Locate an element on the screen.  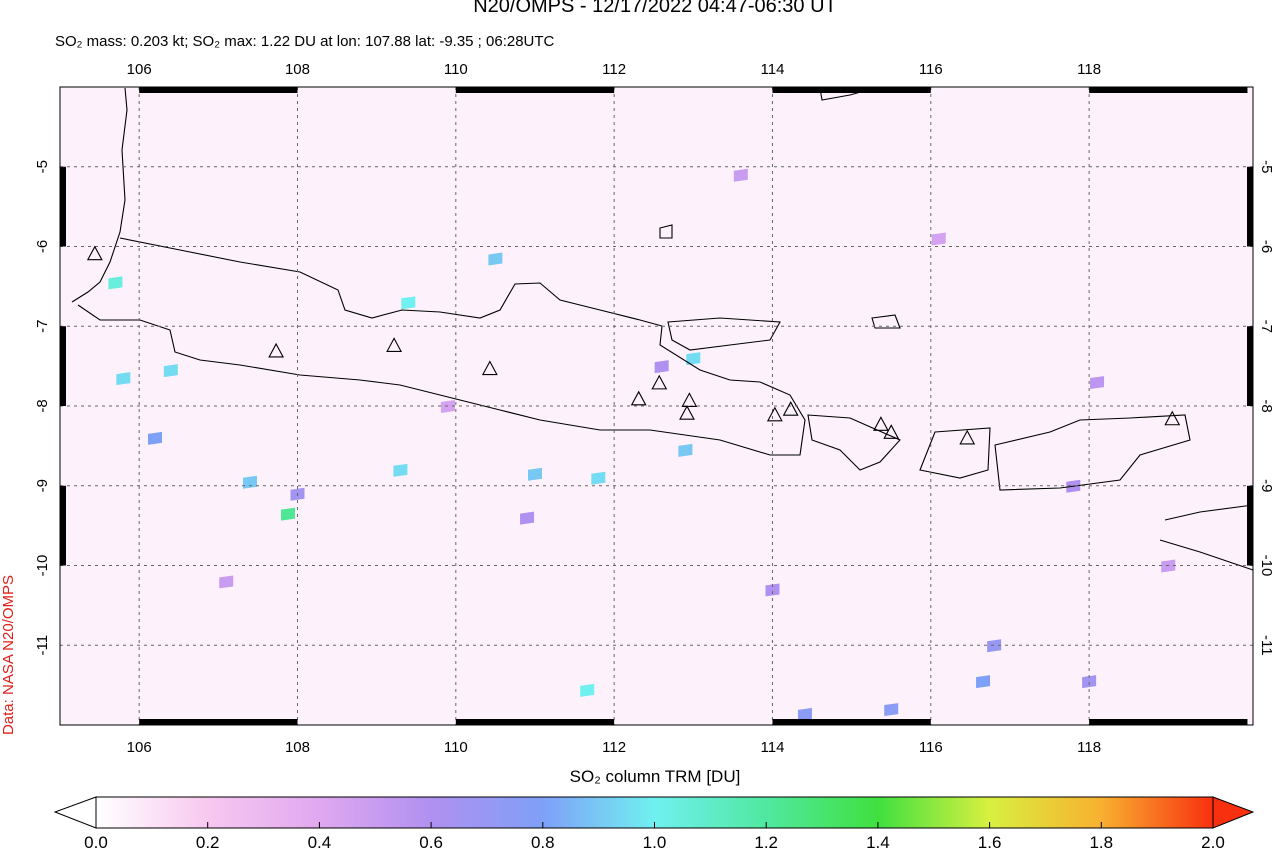
y-tick-label-right: -8 is located at coordinates (1265, 405).